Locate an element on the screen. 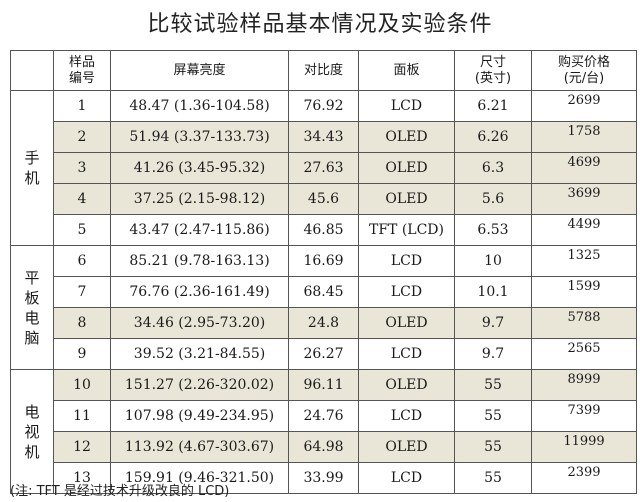  cell-sample-no: 2 is located at coordinates (82, 137).